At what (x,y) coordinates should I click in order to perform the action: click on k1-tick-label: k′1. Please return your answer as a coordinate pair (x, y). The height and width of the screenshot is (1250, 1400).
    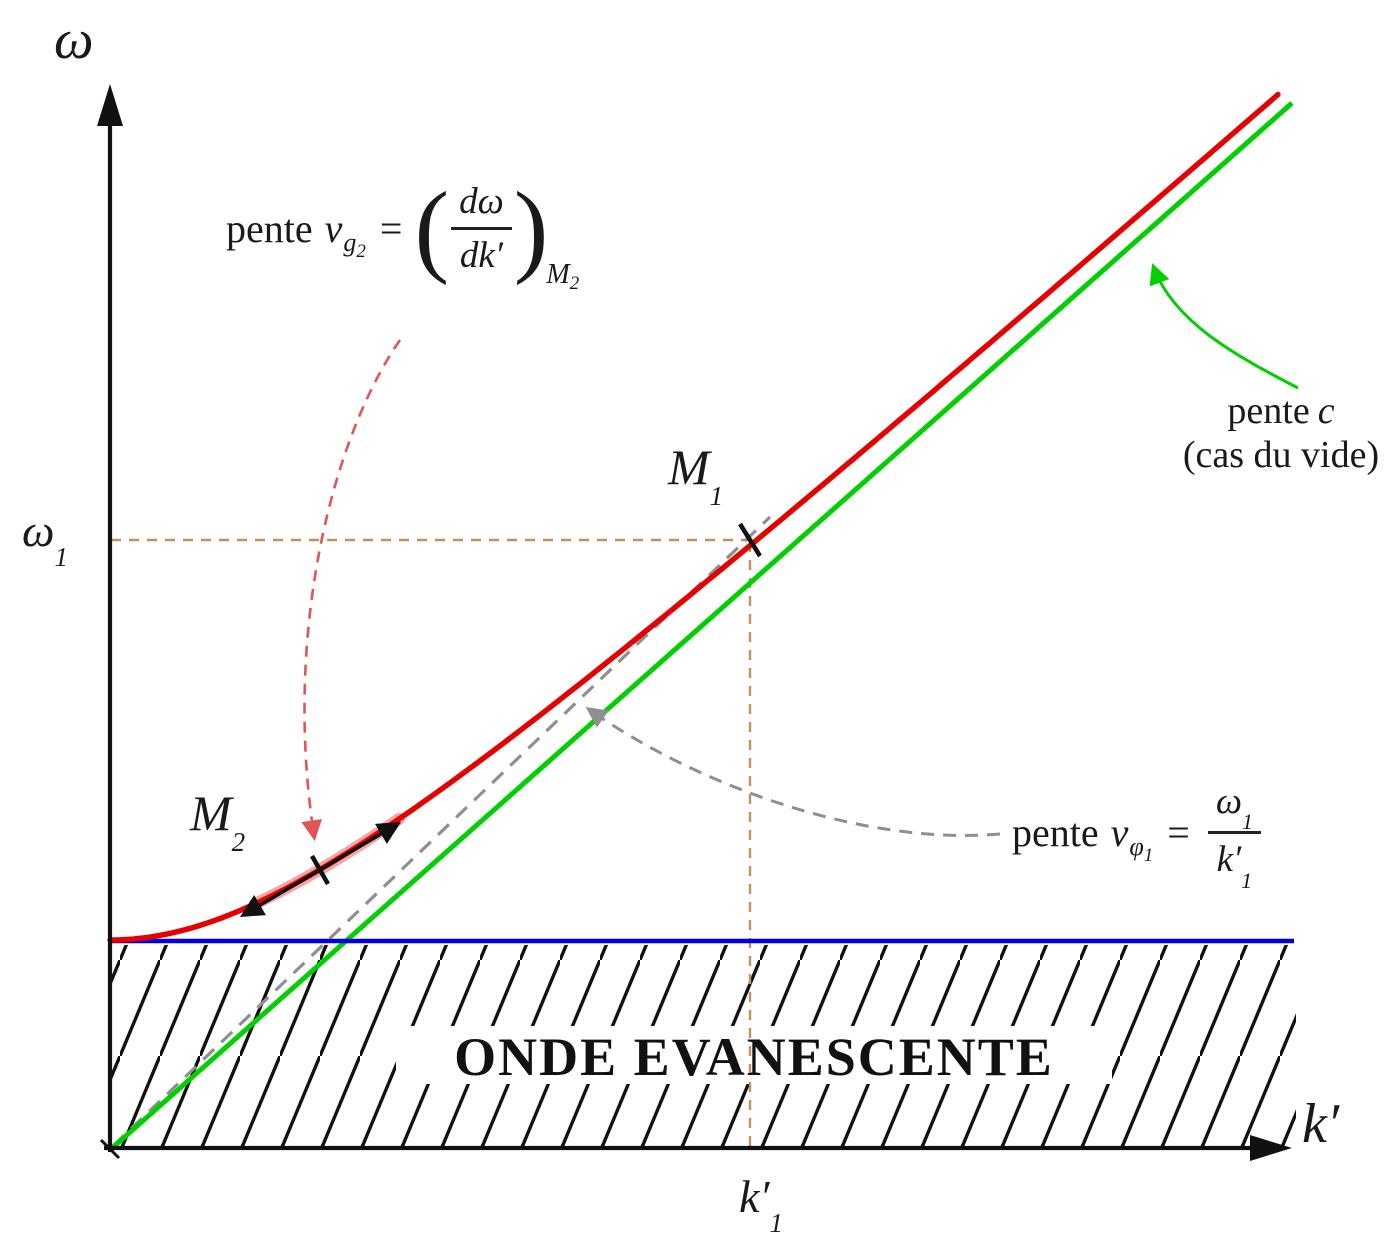
    Looking at the image, I should click on (761, 1205).